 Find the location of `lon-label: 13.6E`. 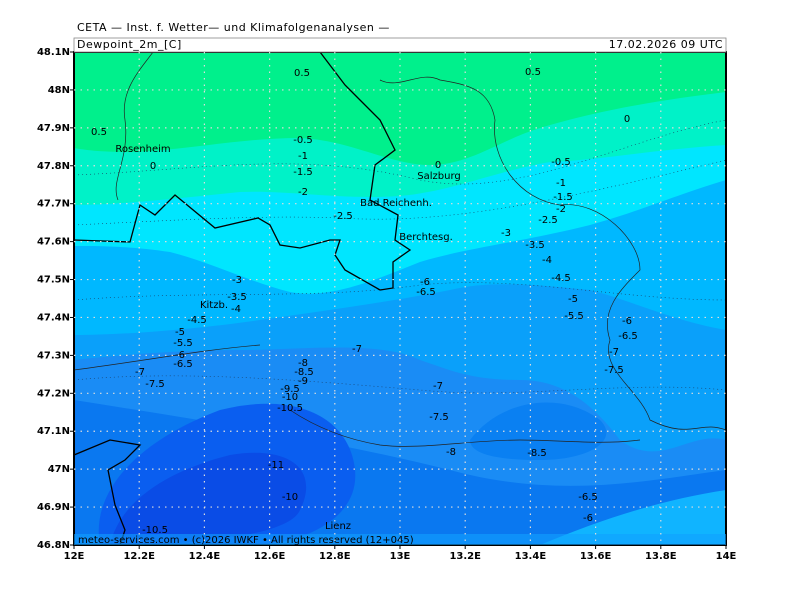

lon-label: 13.6E is located at coordinates (596, 556).